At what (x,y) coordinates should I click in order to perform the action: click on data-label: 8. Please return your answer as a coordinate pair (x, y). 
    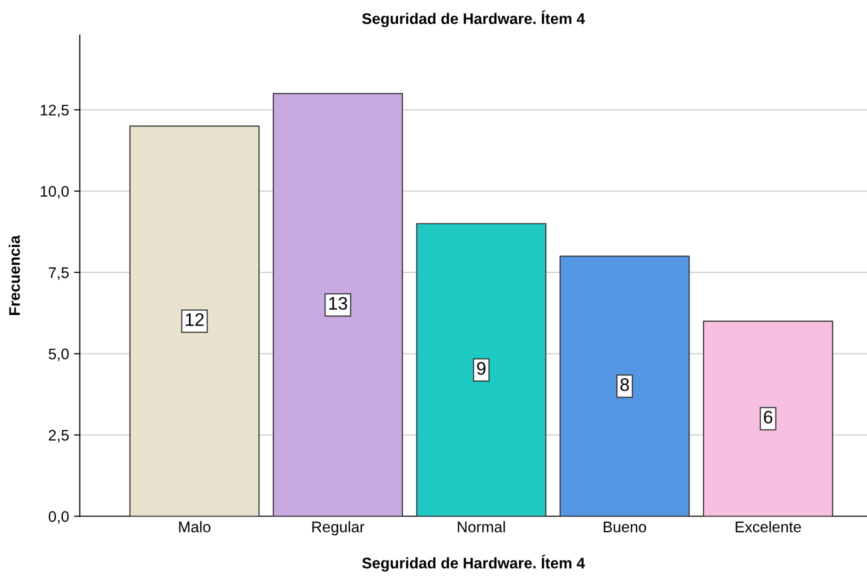
    Looking at the image, I should click on (624, 385).